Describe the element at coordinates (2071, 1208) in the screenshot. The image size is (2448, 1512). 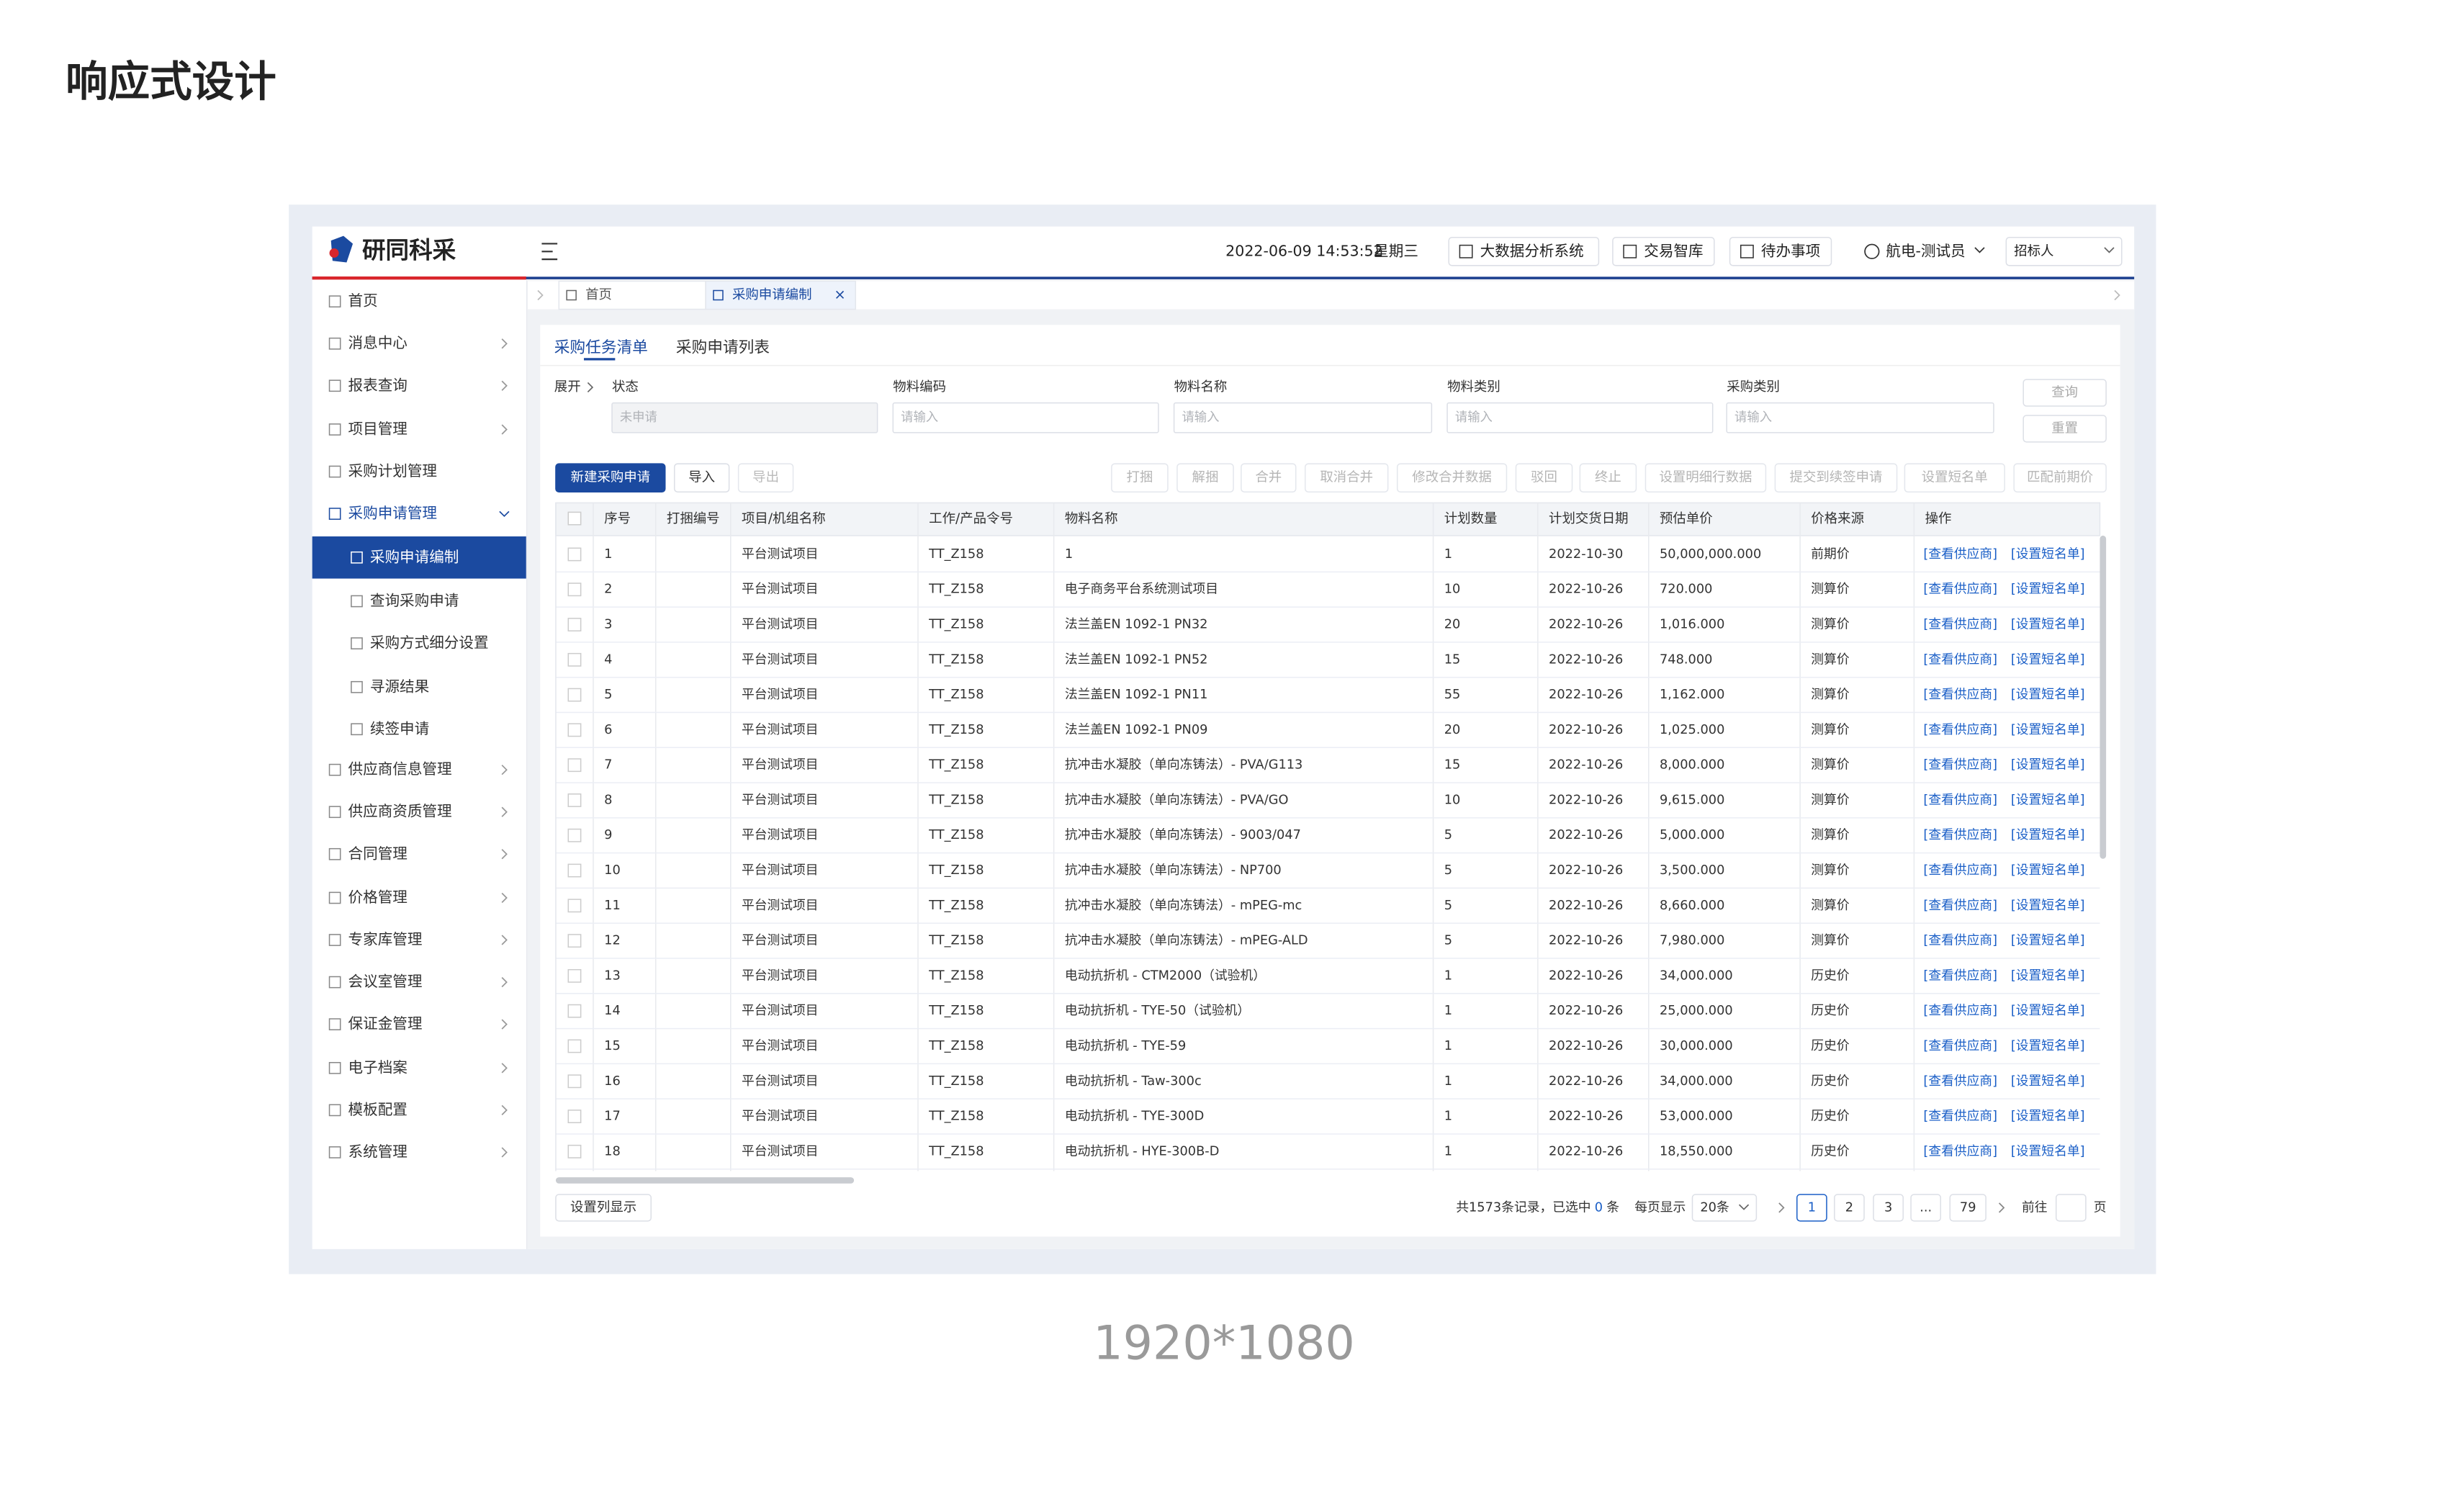
I see `goto-input` at that location.